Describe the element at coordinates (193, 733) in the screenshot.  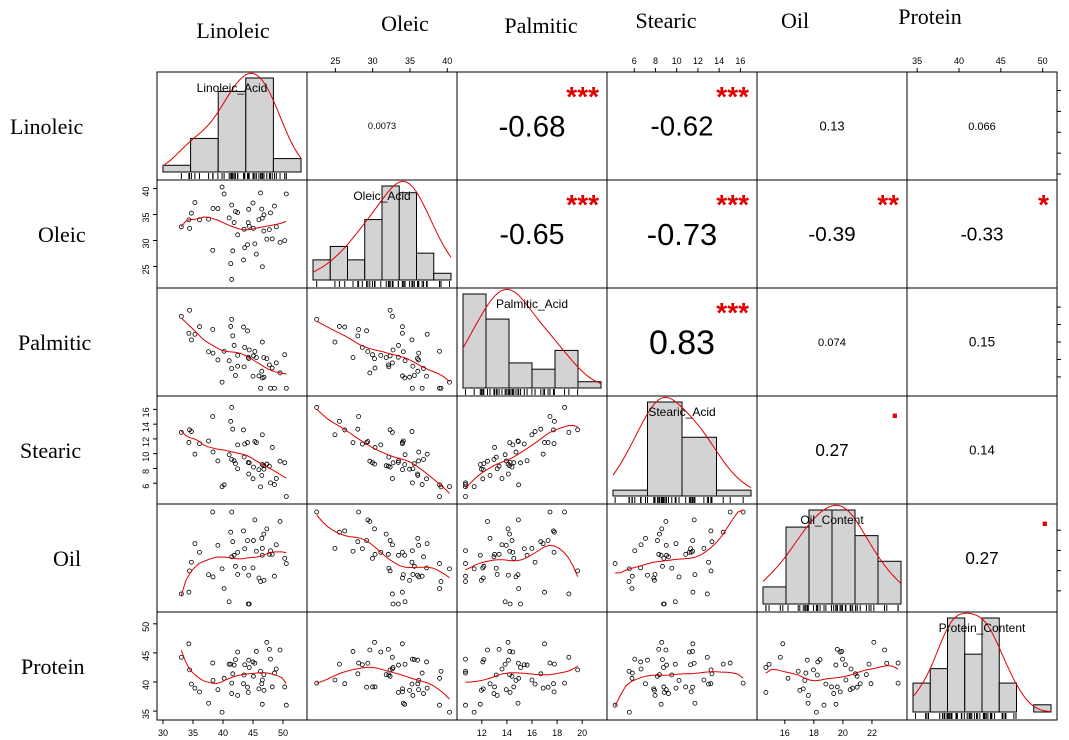
I see `tick-label: 35` at that location.